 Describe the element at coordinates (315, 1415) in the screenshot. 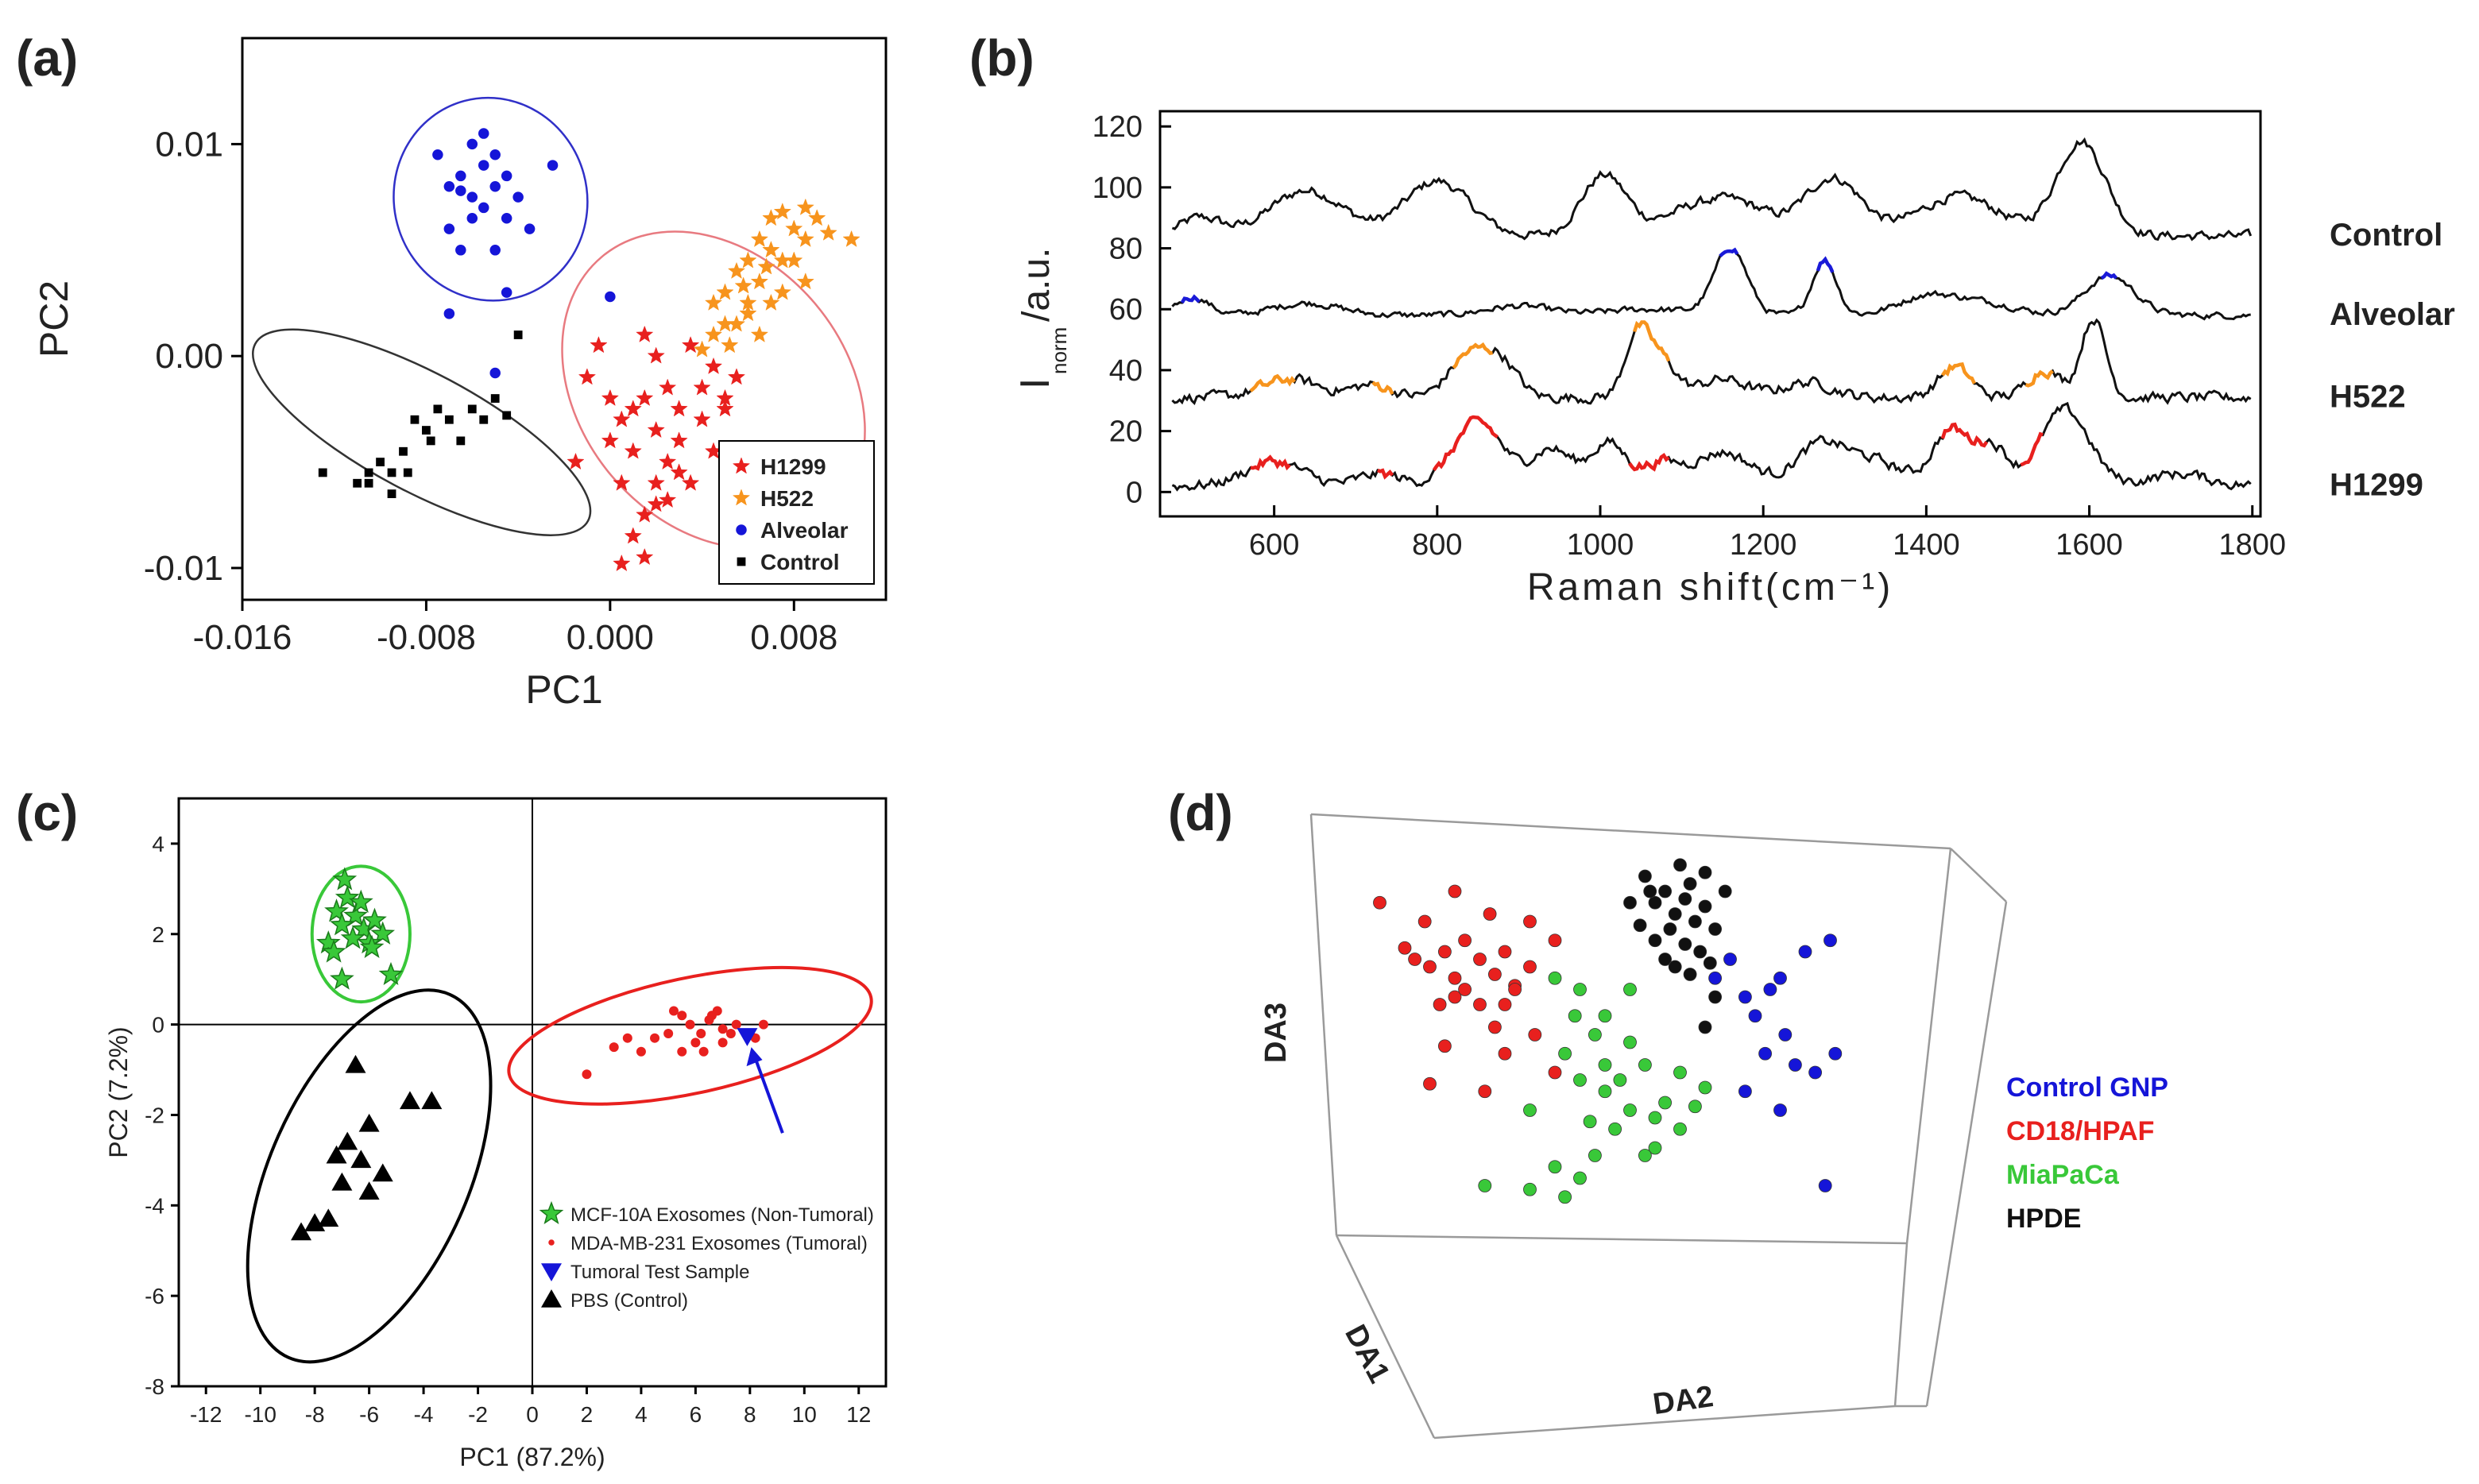

I see `panel-c-x-tick-label: -8` at that location.